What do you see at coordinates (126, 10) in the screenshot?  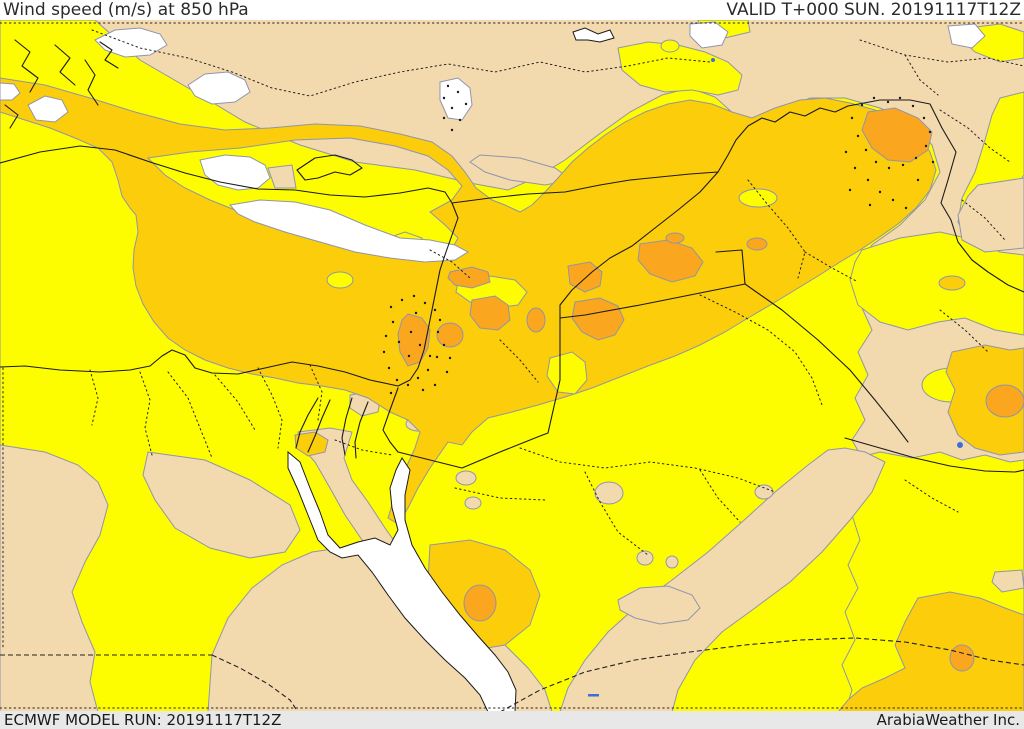 I see `map-title: Wind speed (m/s) at 850 hPa` at bounding box center [126, 10].